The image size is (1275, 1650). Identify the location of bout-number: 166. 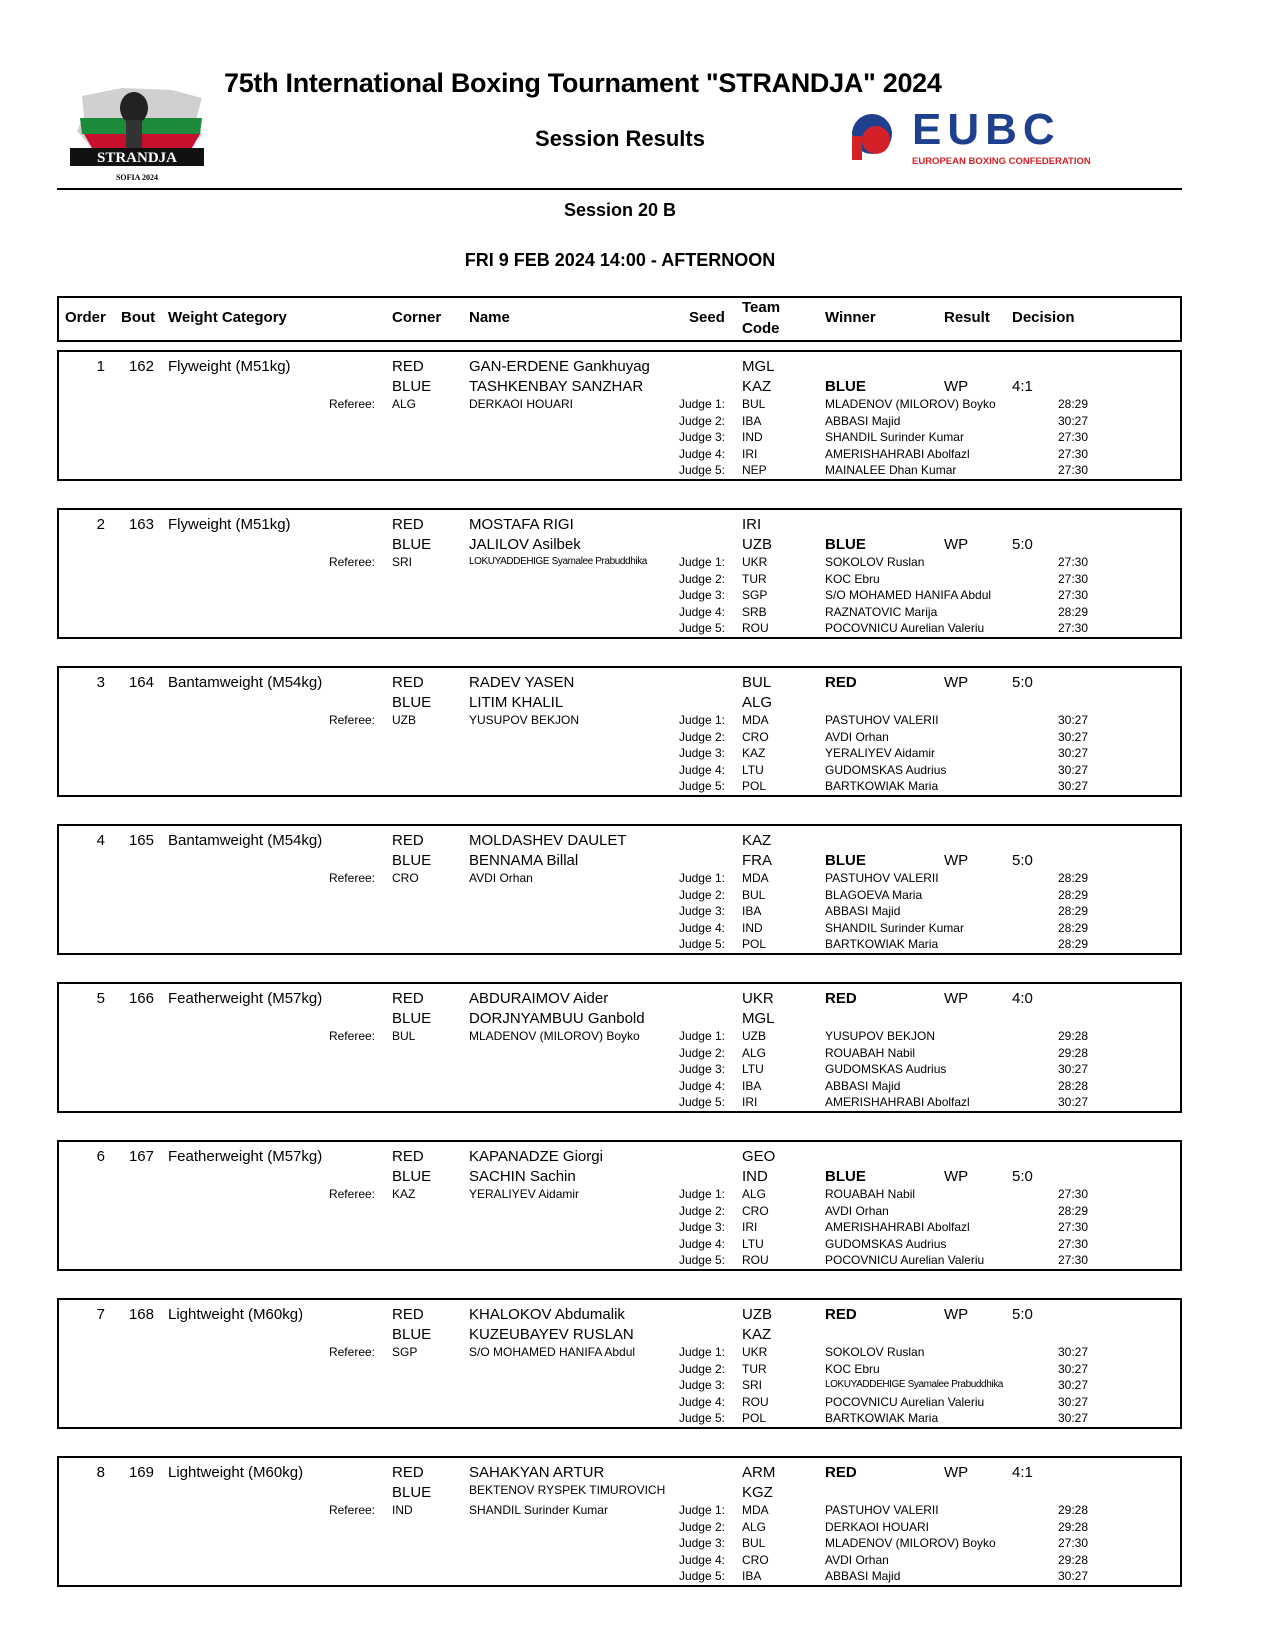
(141, 998).